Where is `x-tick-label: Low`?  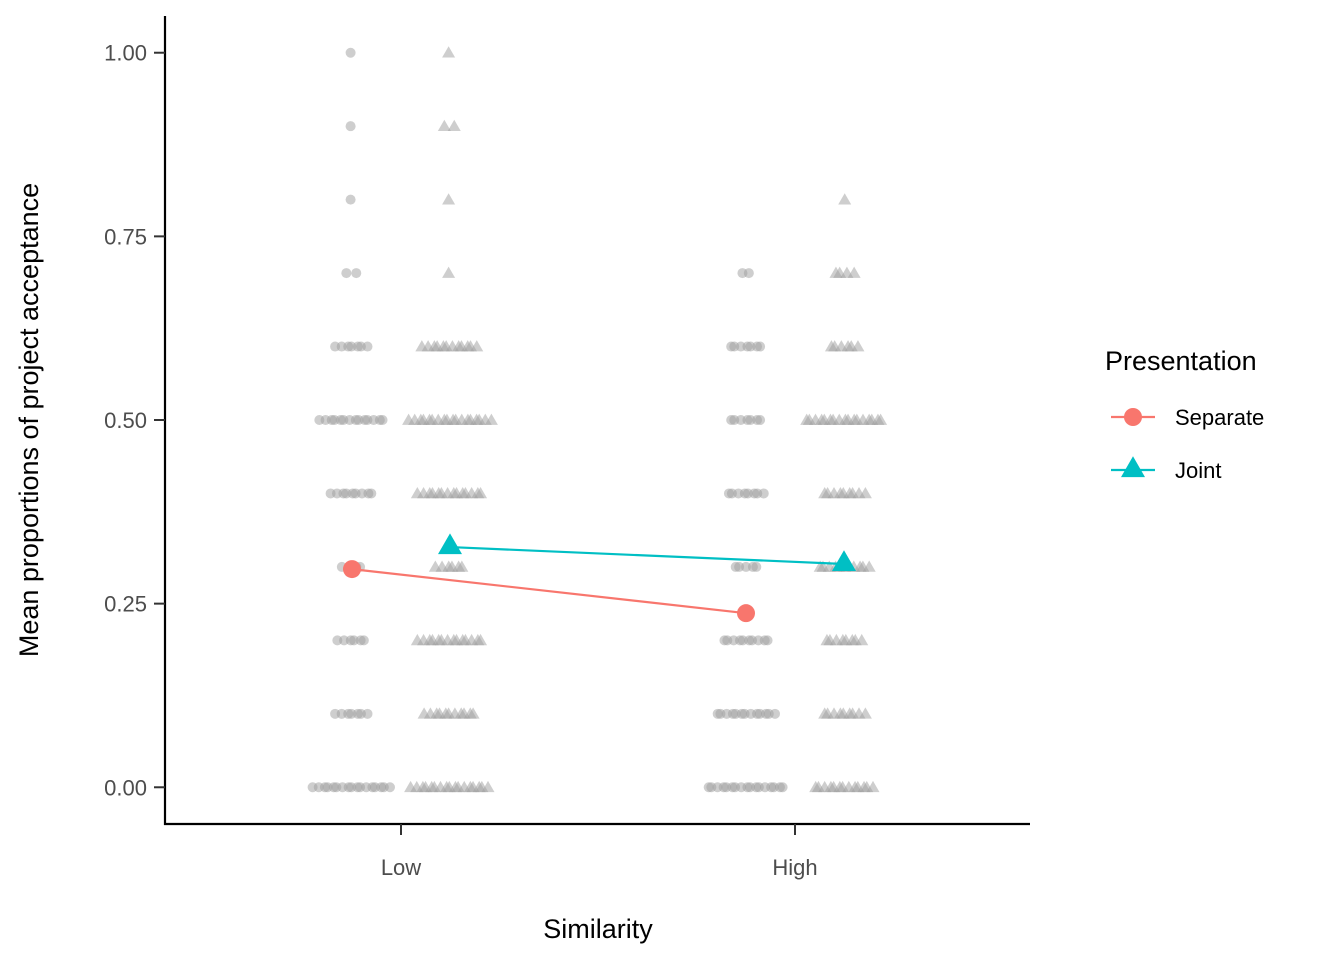 x-tick-label: Low is located at coordinates (401, 867).